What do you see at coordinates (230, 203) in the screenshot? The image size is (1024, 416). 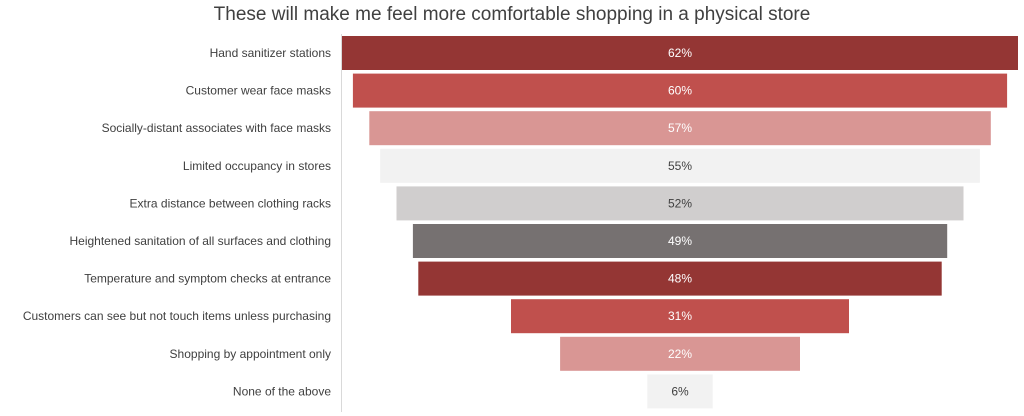 I see `category-label: Extra distance between clothing racks` at bounding box center [230, 203].